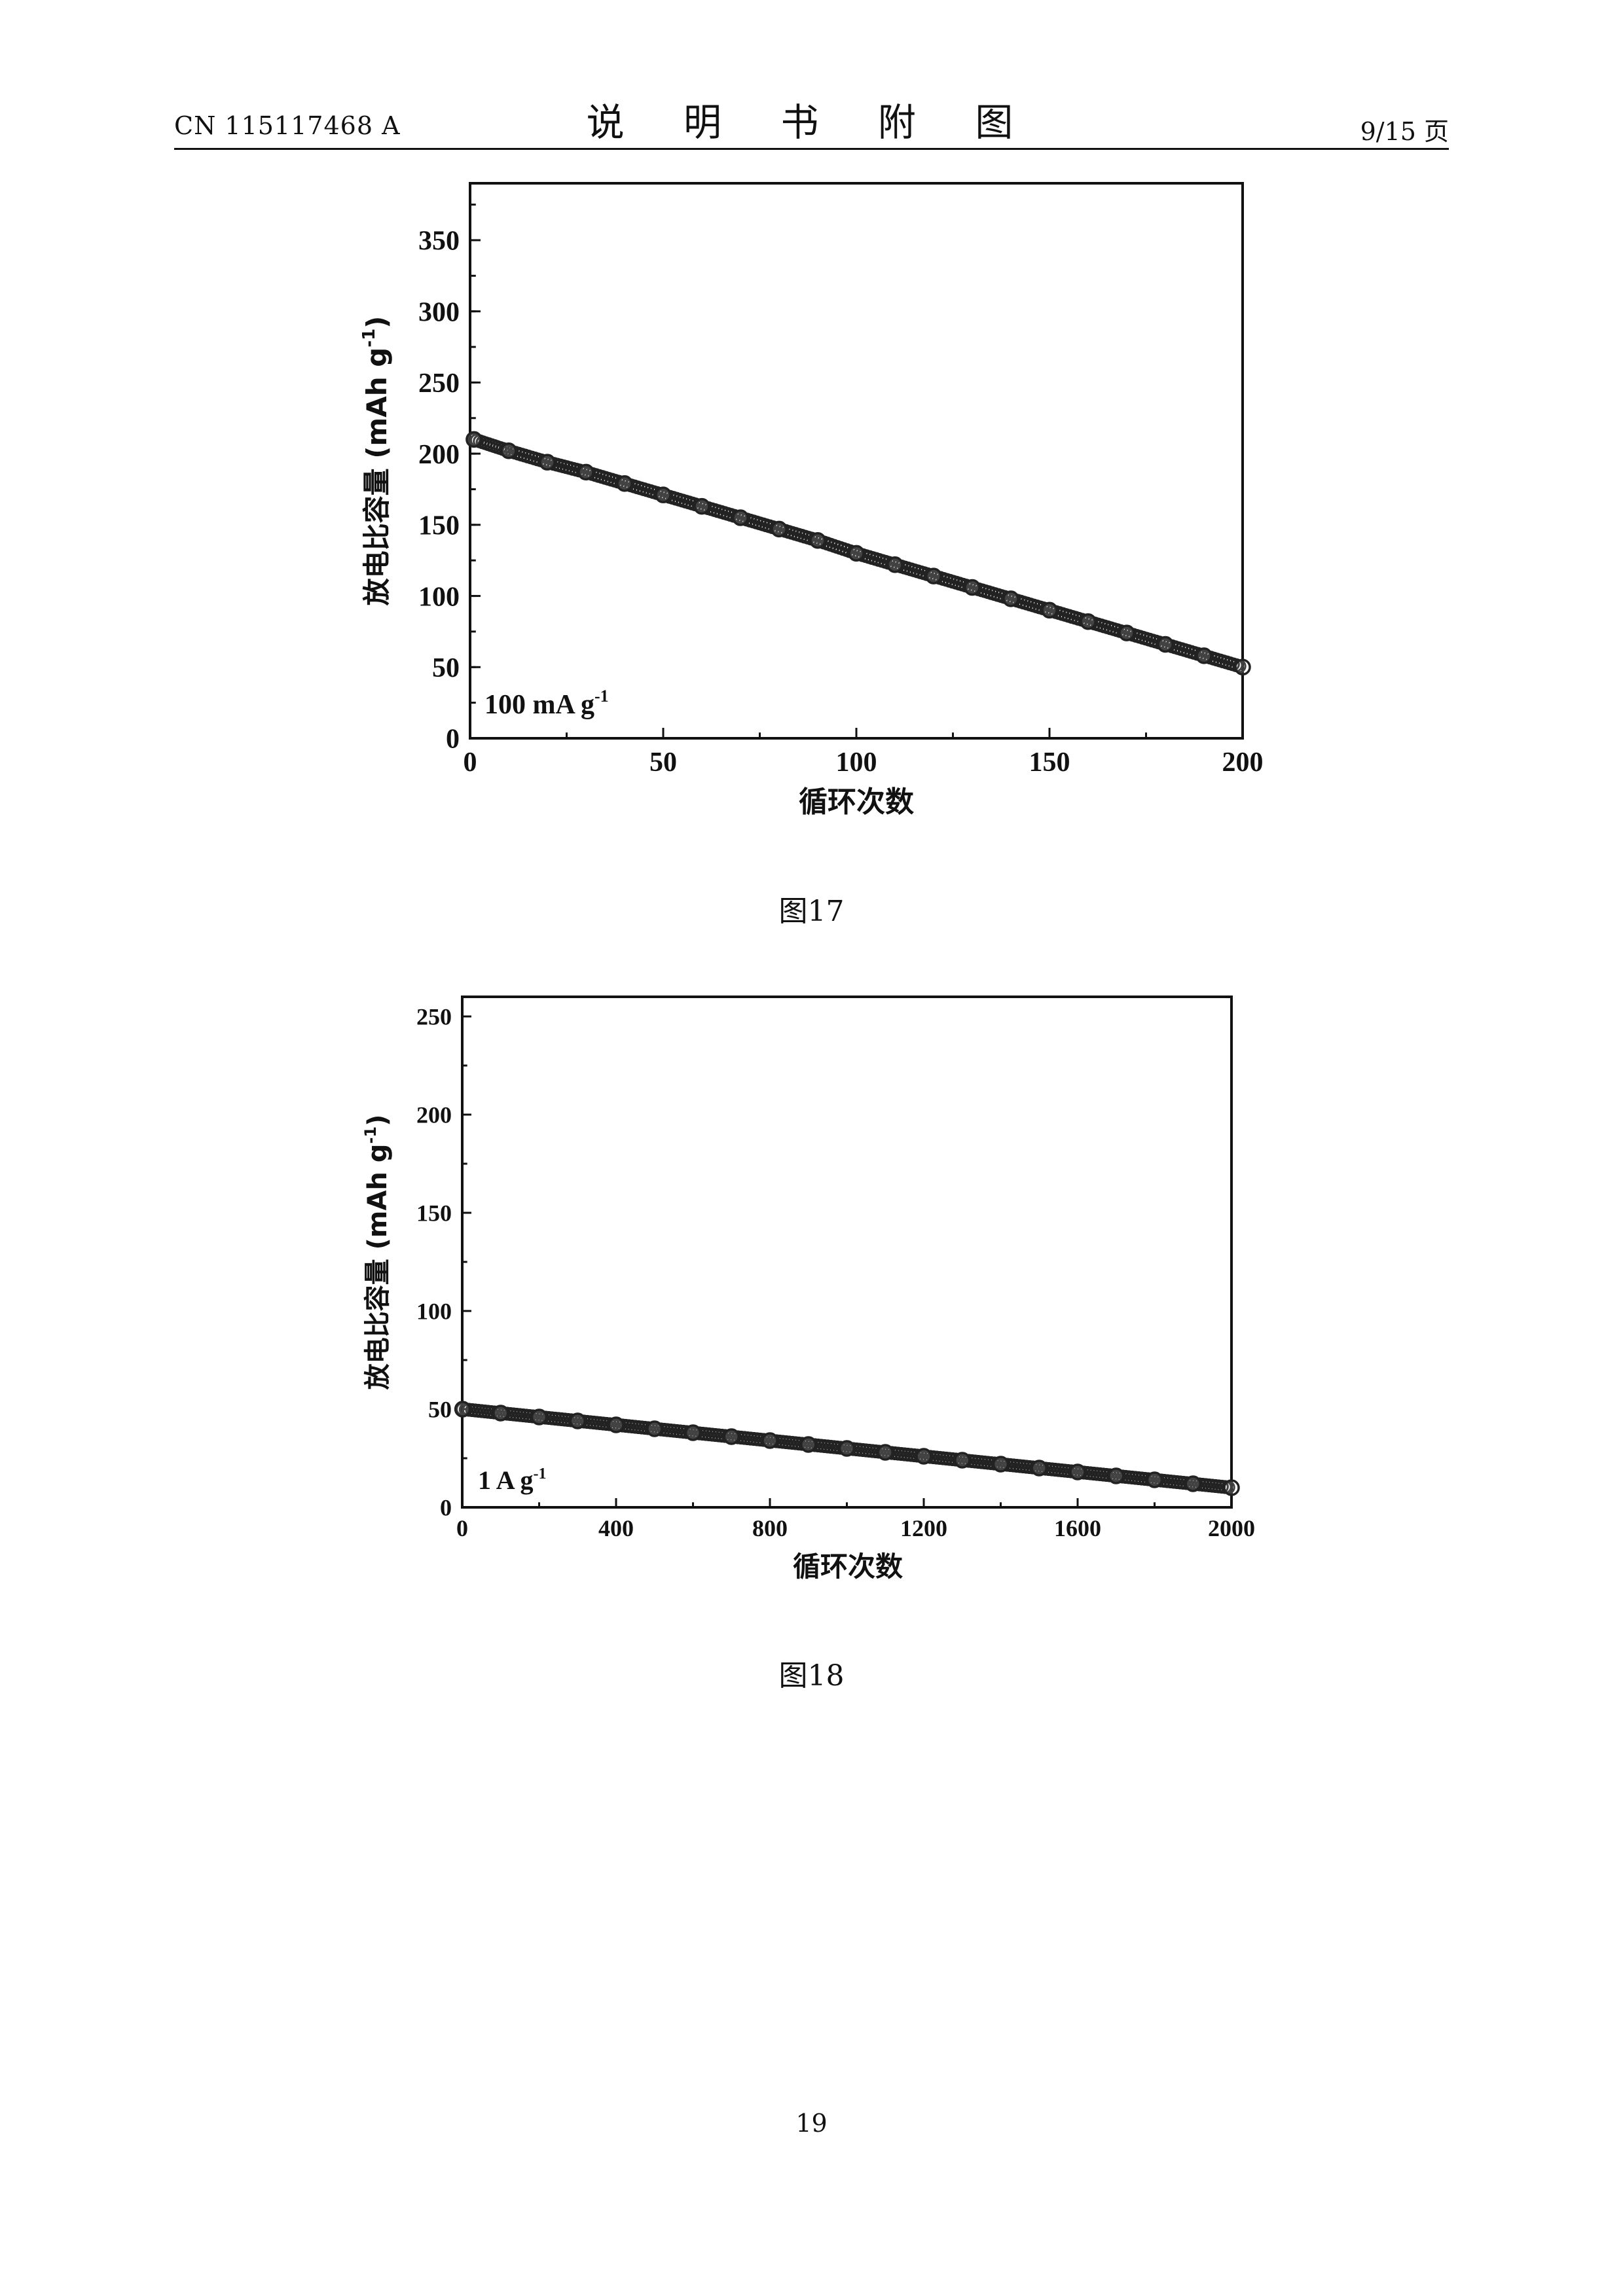 Image resolution: width=1623 pixels, height=2296 pixels. Describe the element at coordinates (439, 241) in the screenshot. I see `y-tick-label: 350` at that location.